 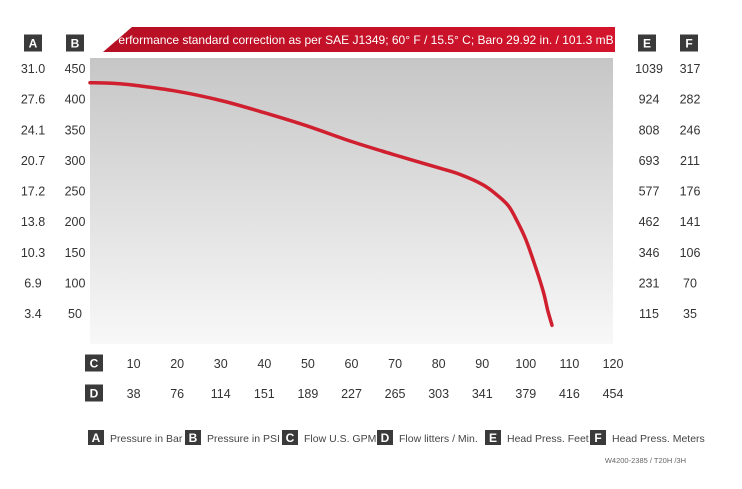 What do you see at coordinates (690, 161) in the screenshot?
I see `axis-f-tick: 211` at bounding box center [690, 161].